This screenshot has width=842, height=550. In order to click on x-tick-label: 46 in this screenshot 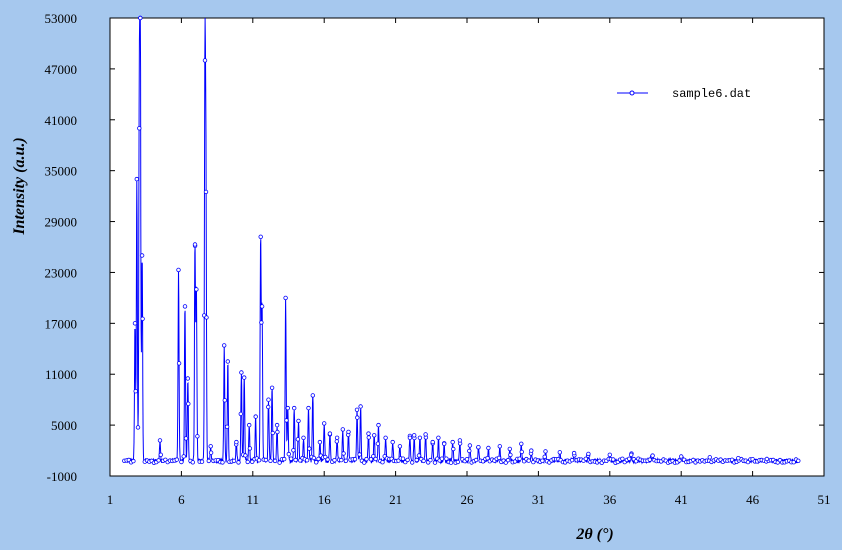, I will do `click(753, 499)`.